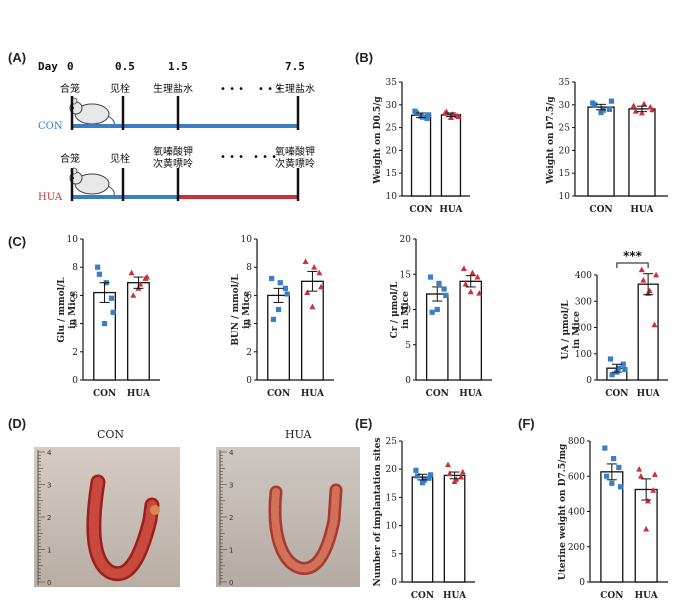 Image resolution: width=685 pixels, height=610 pixels. Describe the element at coordinates (295, 151) in the screenshot. I see `hua-label-oxonate-end: 氧嗪酸钾` at that location.